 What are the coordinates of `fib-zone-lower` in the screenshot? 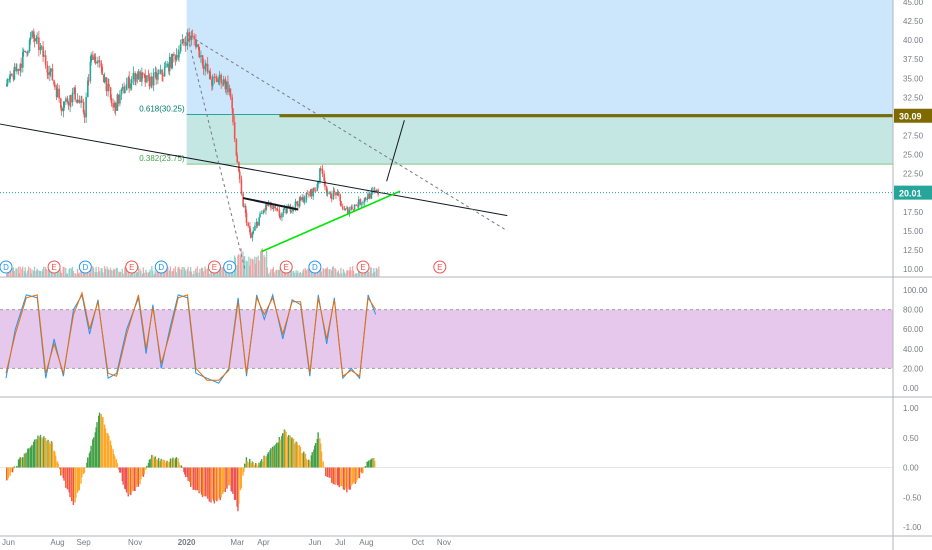 It's located at (540, 139).